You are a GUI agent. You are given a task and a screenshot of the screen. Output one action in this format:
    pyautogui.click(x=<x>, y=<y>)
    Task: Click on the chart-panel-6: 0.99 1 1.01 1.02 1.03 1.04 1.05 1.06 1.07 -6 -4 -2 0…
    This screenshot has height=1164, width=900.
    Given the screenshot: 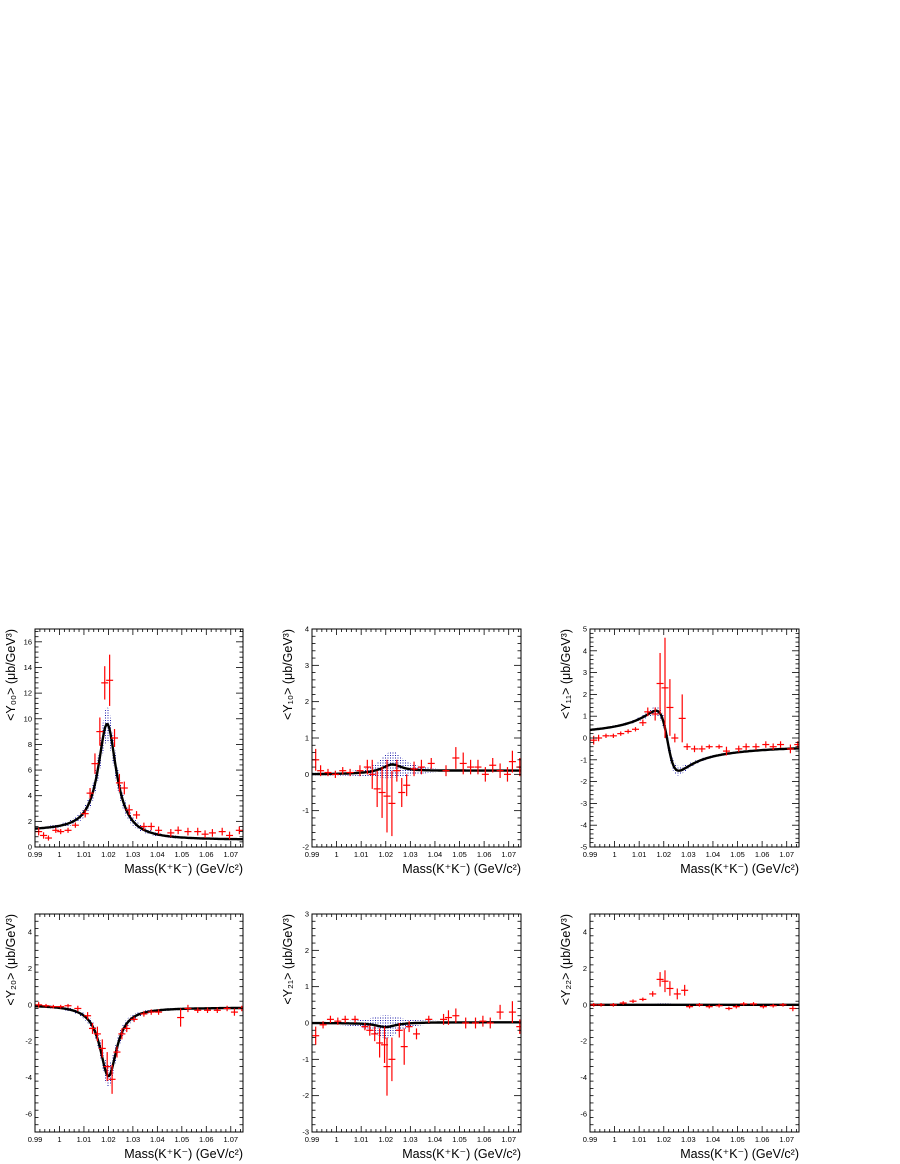 What is the action you would take?
    pyautogui.click(x=679, y=1037)
    